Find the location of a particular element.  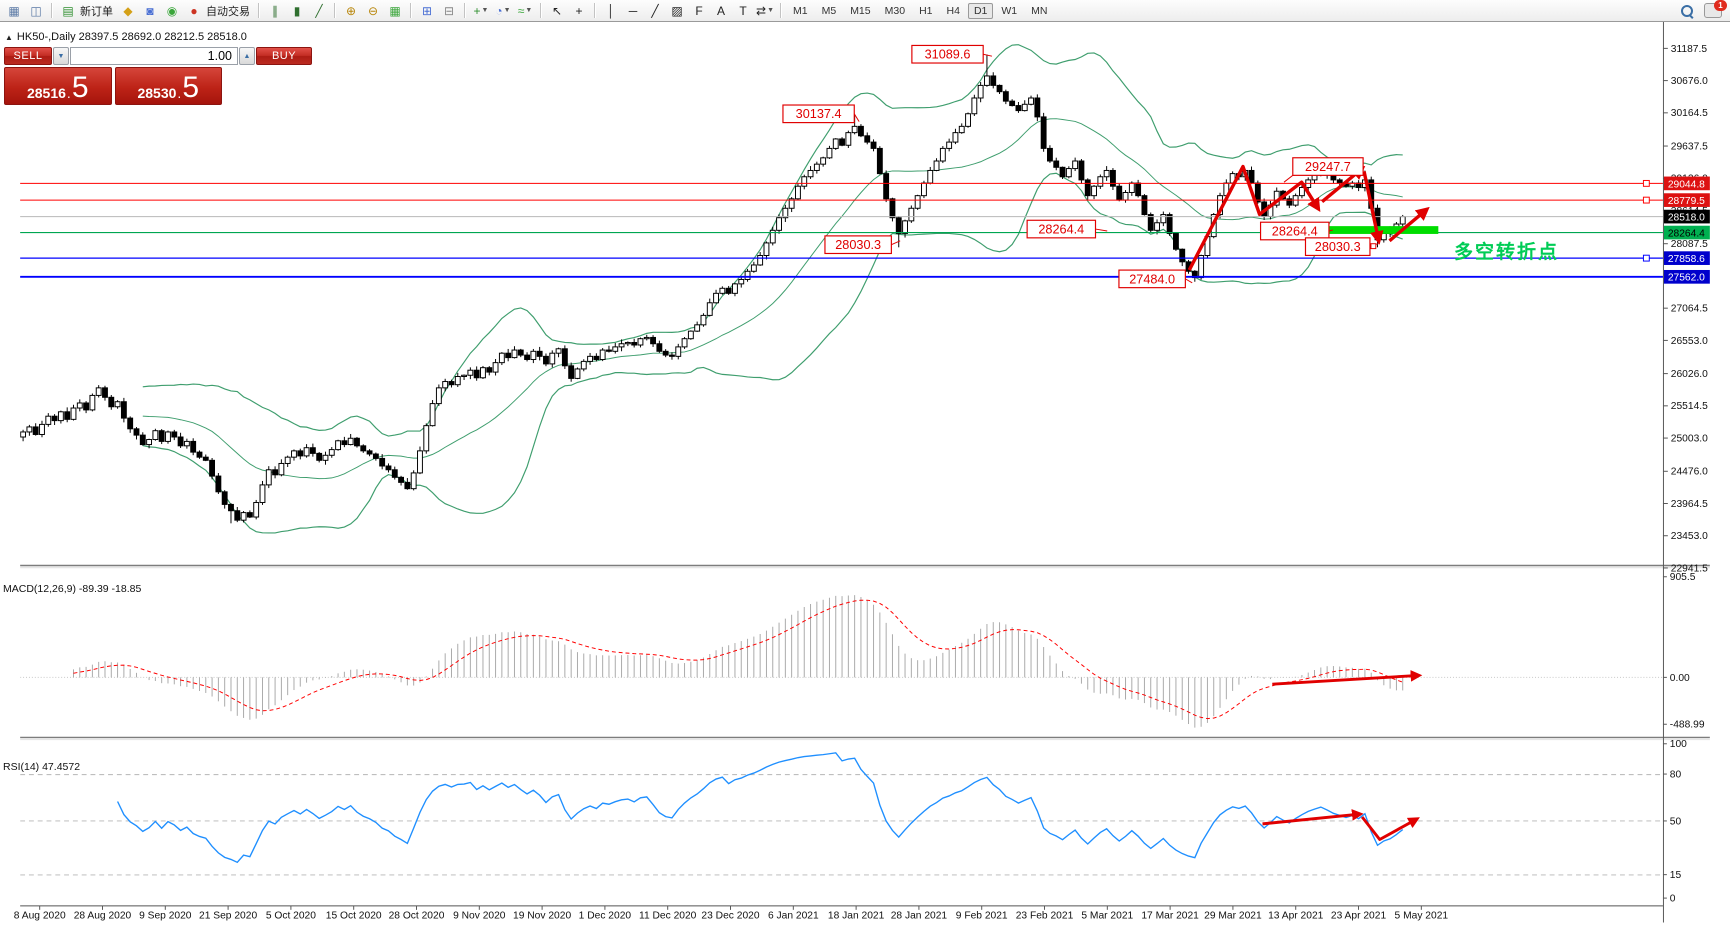

price-badge-27562.0: 27562.0 is located at coordinates (1686, 276).